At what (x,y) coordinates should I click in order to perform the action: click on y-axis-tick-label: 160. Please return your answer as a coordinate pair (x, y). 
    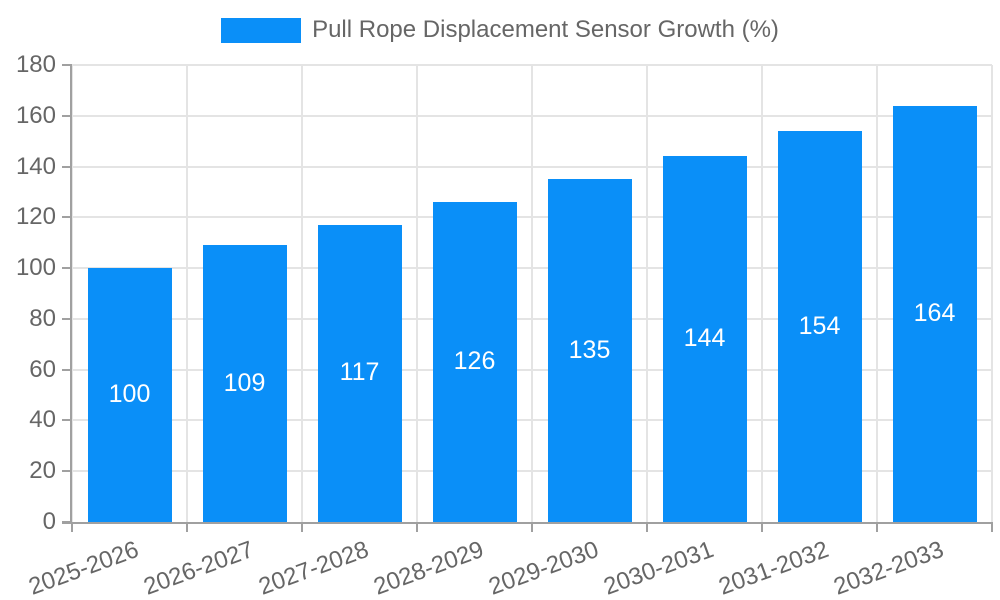
    Looking at the image, I should click on (35, 115).